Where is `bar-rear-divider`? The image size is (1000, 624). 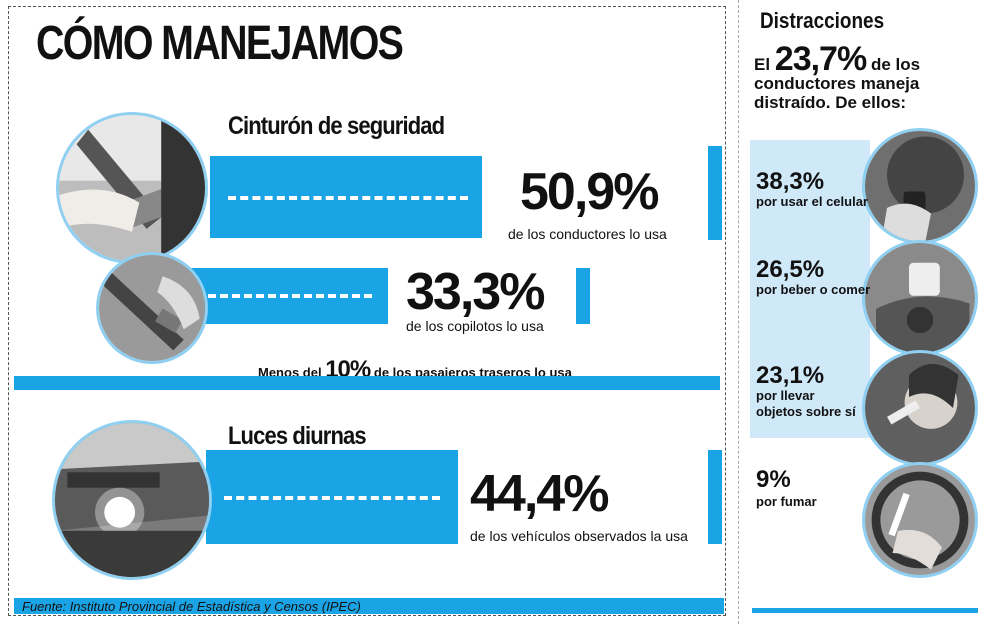 bar-rear-divider is located at coordinates (367, 383).